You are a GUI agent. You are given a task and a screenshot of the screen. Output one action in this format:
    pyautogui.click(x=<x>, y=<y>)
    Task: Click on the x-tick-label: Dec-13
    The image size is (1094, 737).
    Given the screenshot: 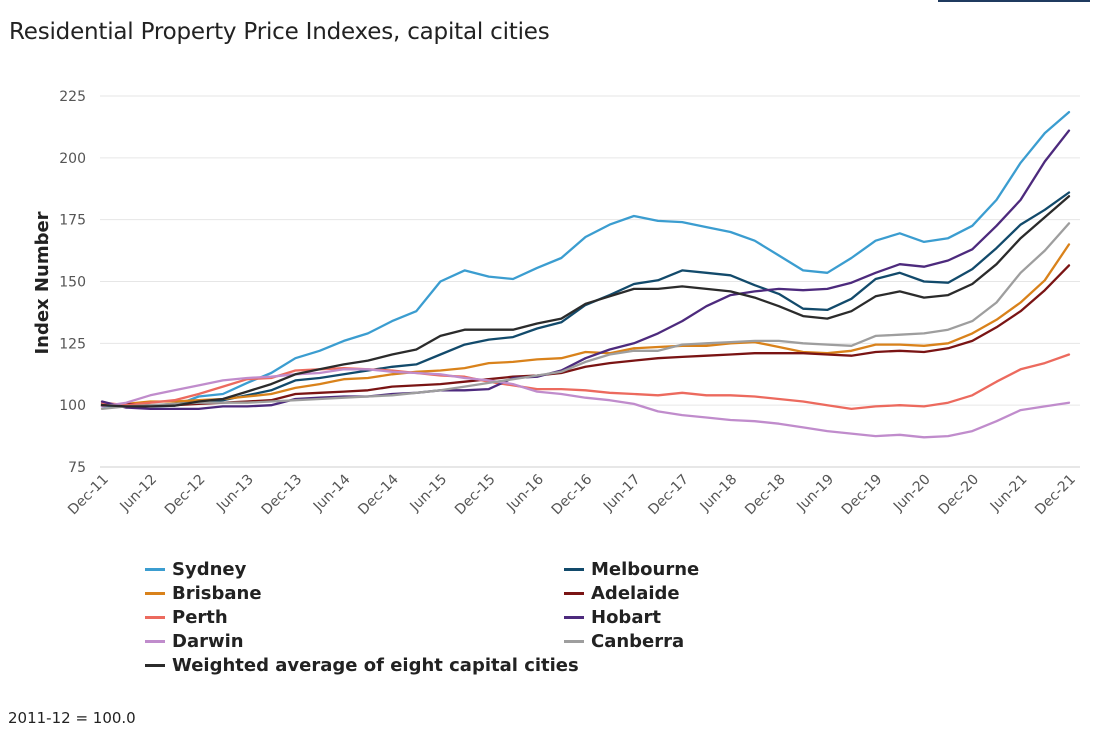 What is the action you would take?
    pyautogui.click(x=282, y=495)
    